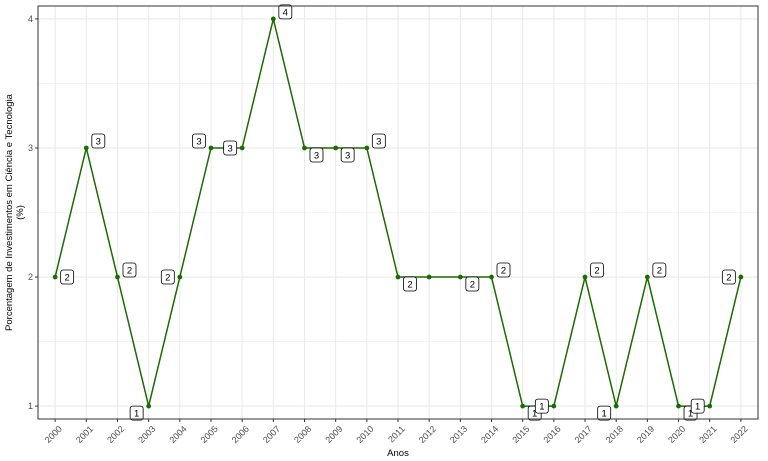 Image resolution: width=768 pixels, height=461 pixels. Describe the element at coordinates (30, 19) in the screenshot. I see `y-tick-label: 4` at that location.